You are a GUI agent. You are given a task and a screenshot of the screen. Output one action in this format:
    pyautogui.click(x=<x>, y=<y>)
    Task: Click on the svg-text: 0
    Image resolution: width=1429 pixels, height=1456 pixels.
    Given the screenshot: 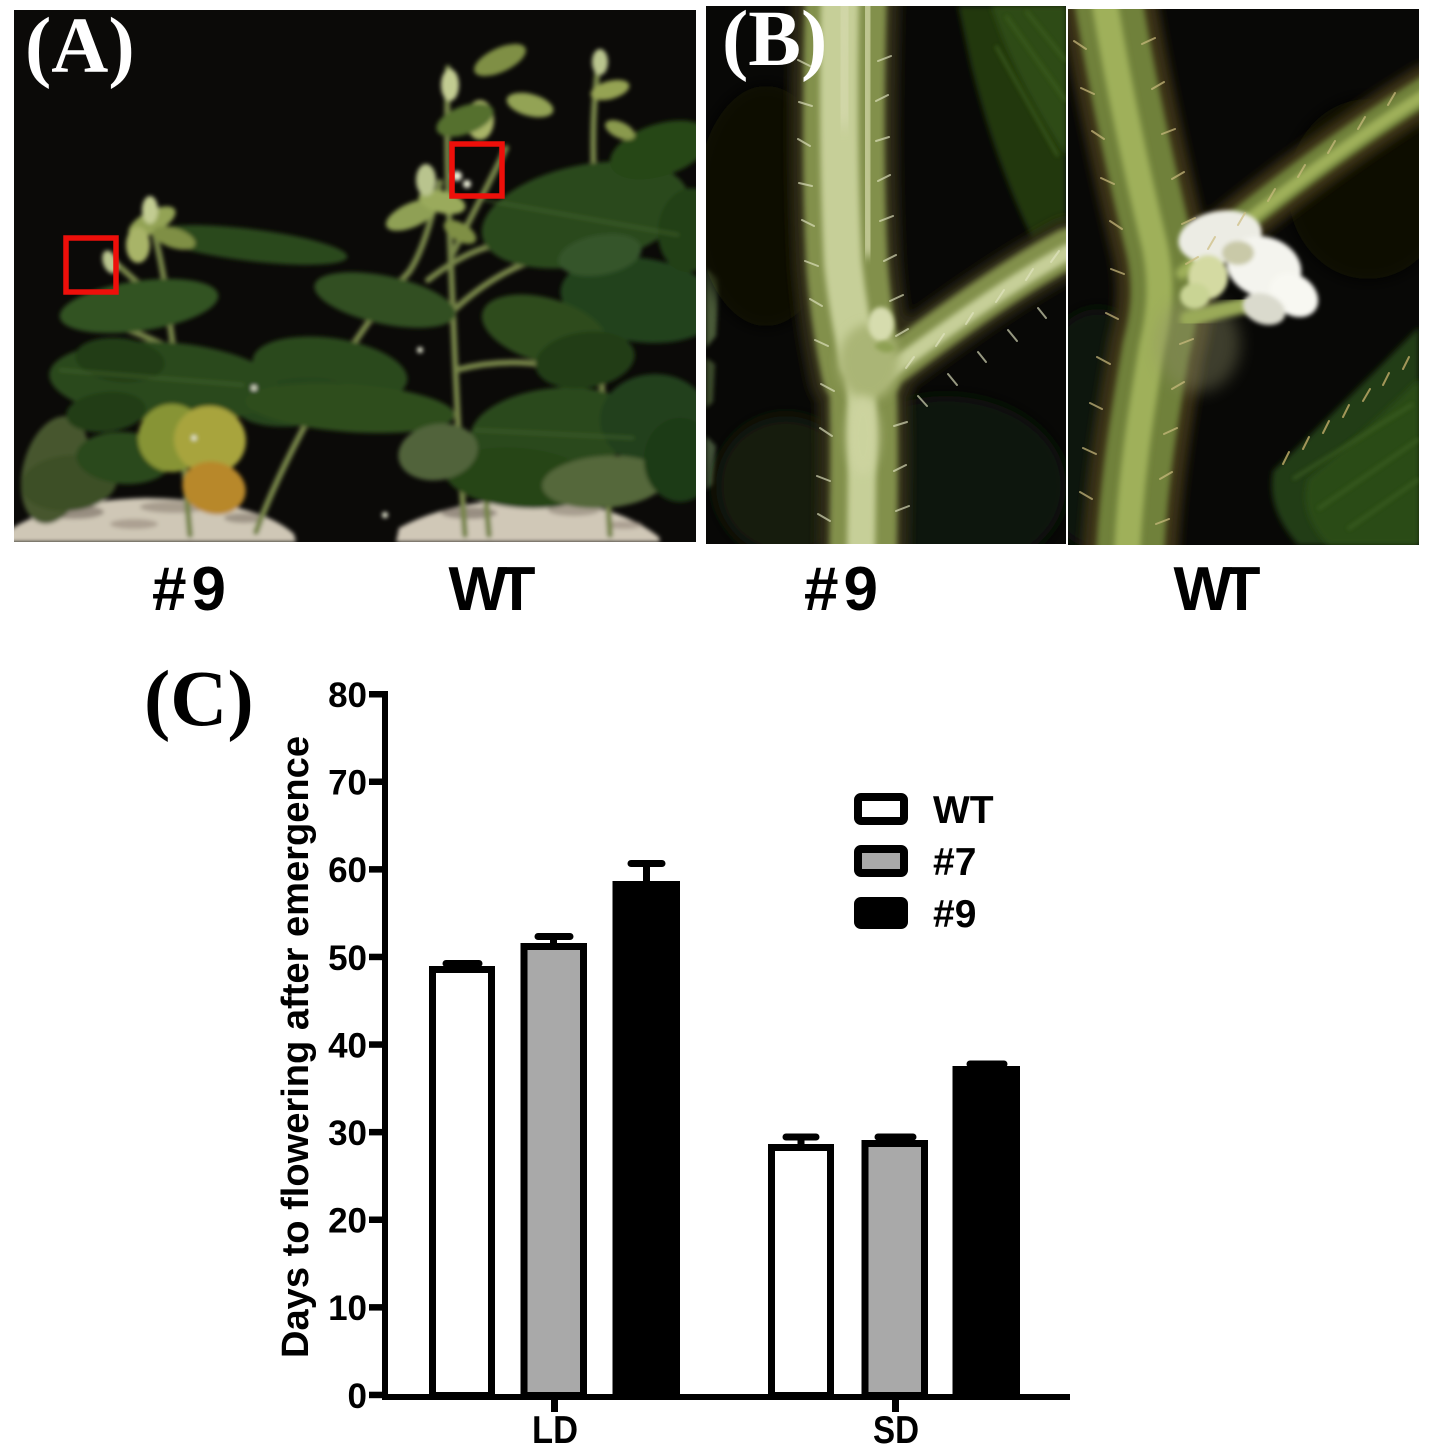 What is the action you would take?
    pyautogui.click(x=357, y=1396)
    